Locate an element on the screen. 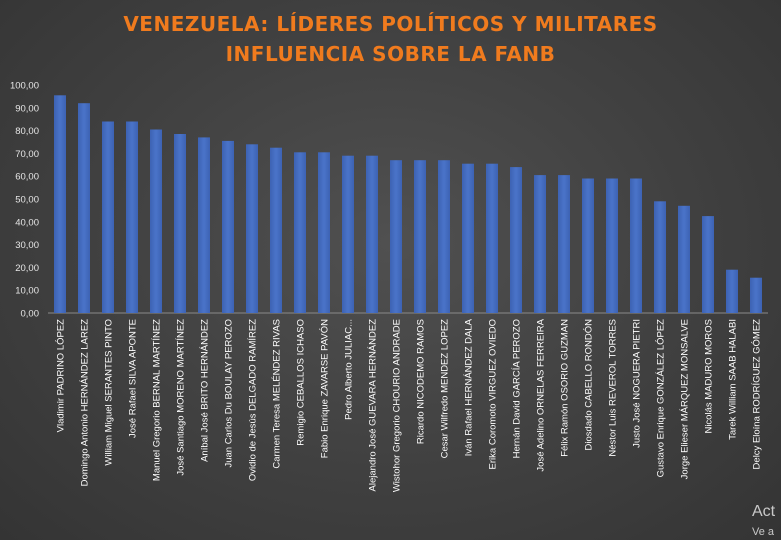 This screenshot has height=540, width=781. activation-watermark-line-2: Ve a is located at coordinates (763, 532).